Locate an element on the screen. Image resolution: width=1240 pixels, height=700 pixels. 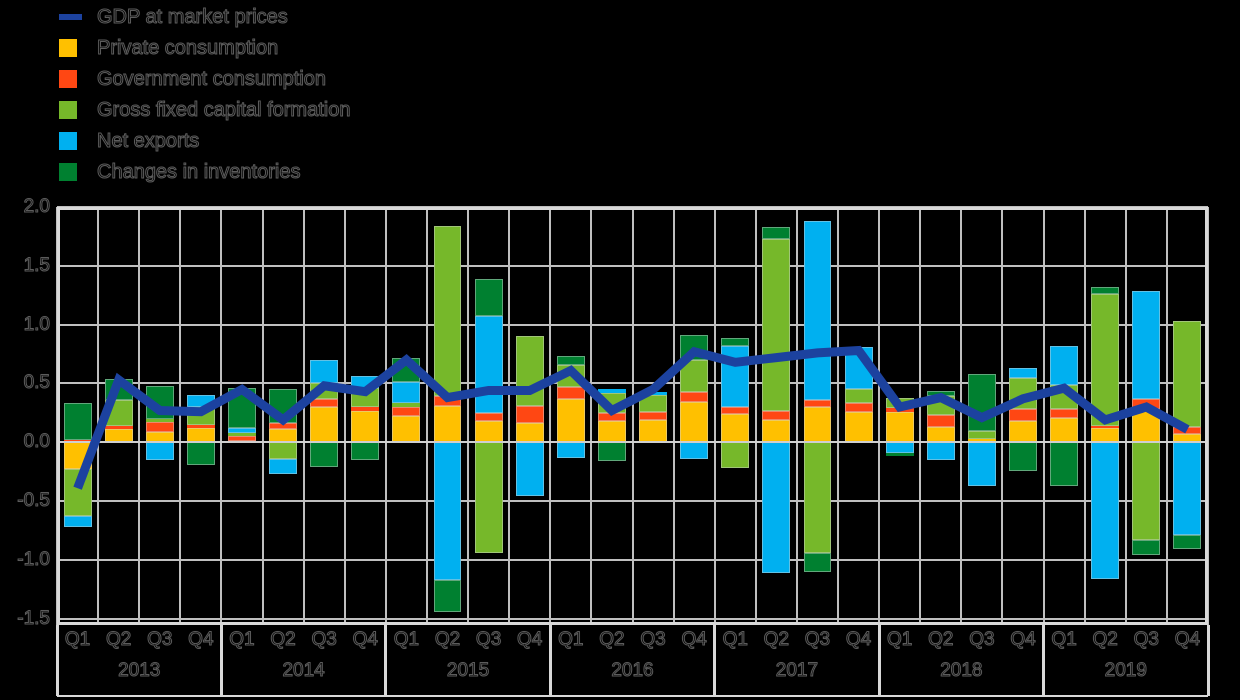
plot-border-left is located at coordinates (58, 416).